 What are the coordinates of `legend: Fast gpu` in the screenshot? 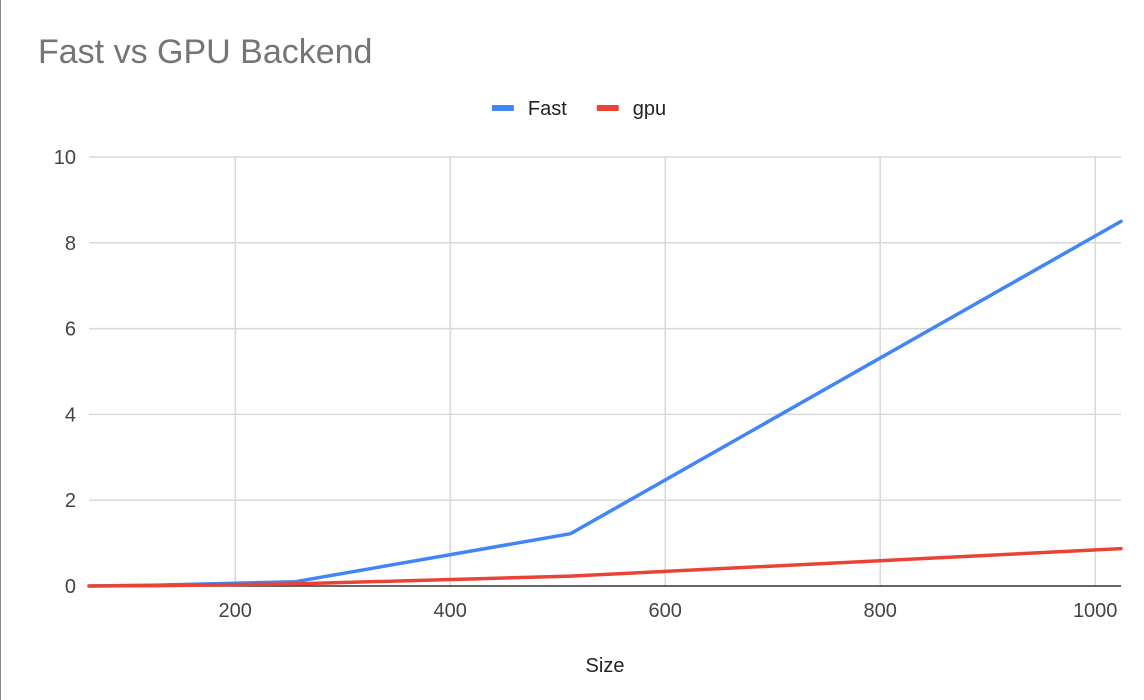 It's located at (578, 109).